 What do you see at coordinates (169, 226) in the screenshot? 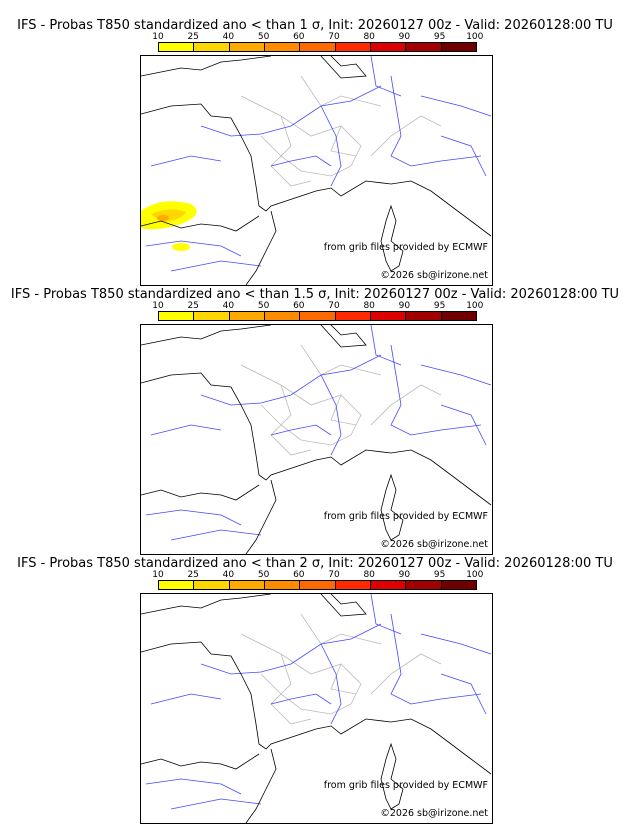
I see `probability-areas` at bounding box center [169, 226].